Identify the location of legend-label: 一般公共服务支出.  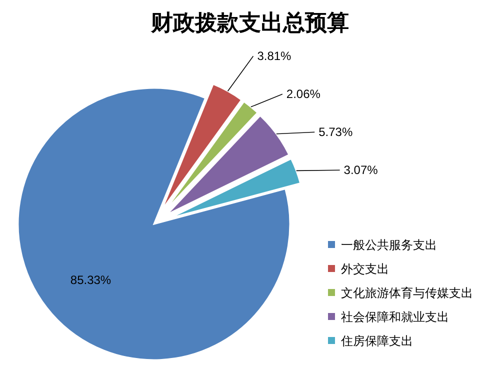
(389, 245).